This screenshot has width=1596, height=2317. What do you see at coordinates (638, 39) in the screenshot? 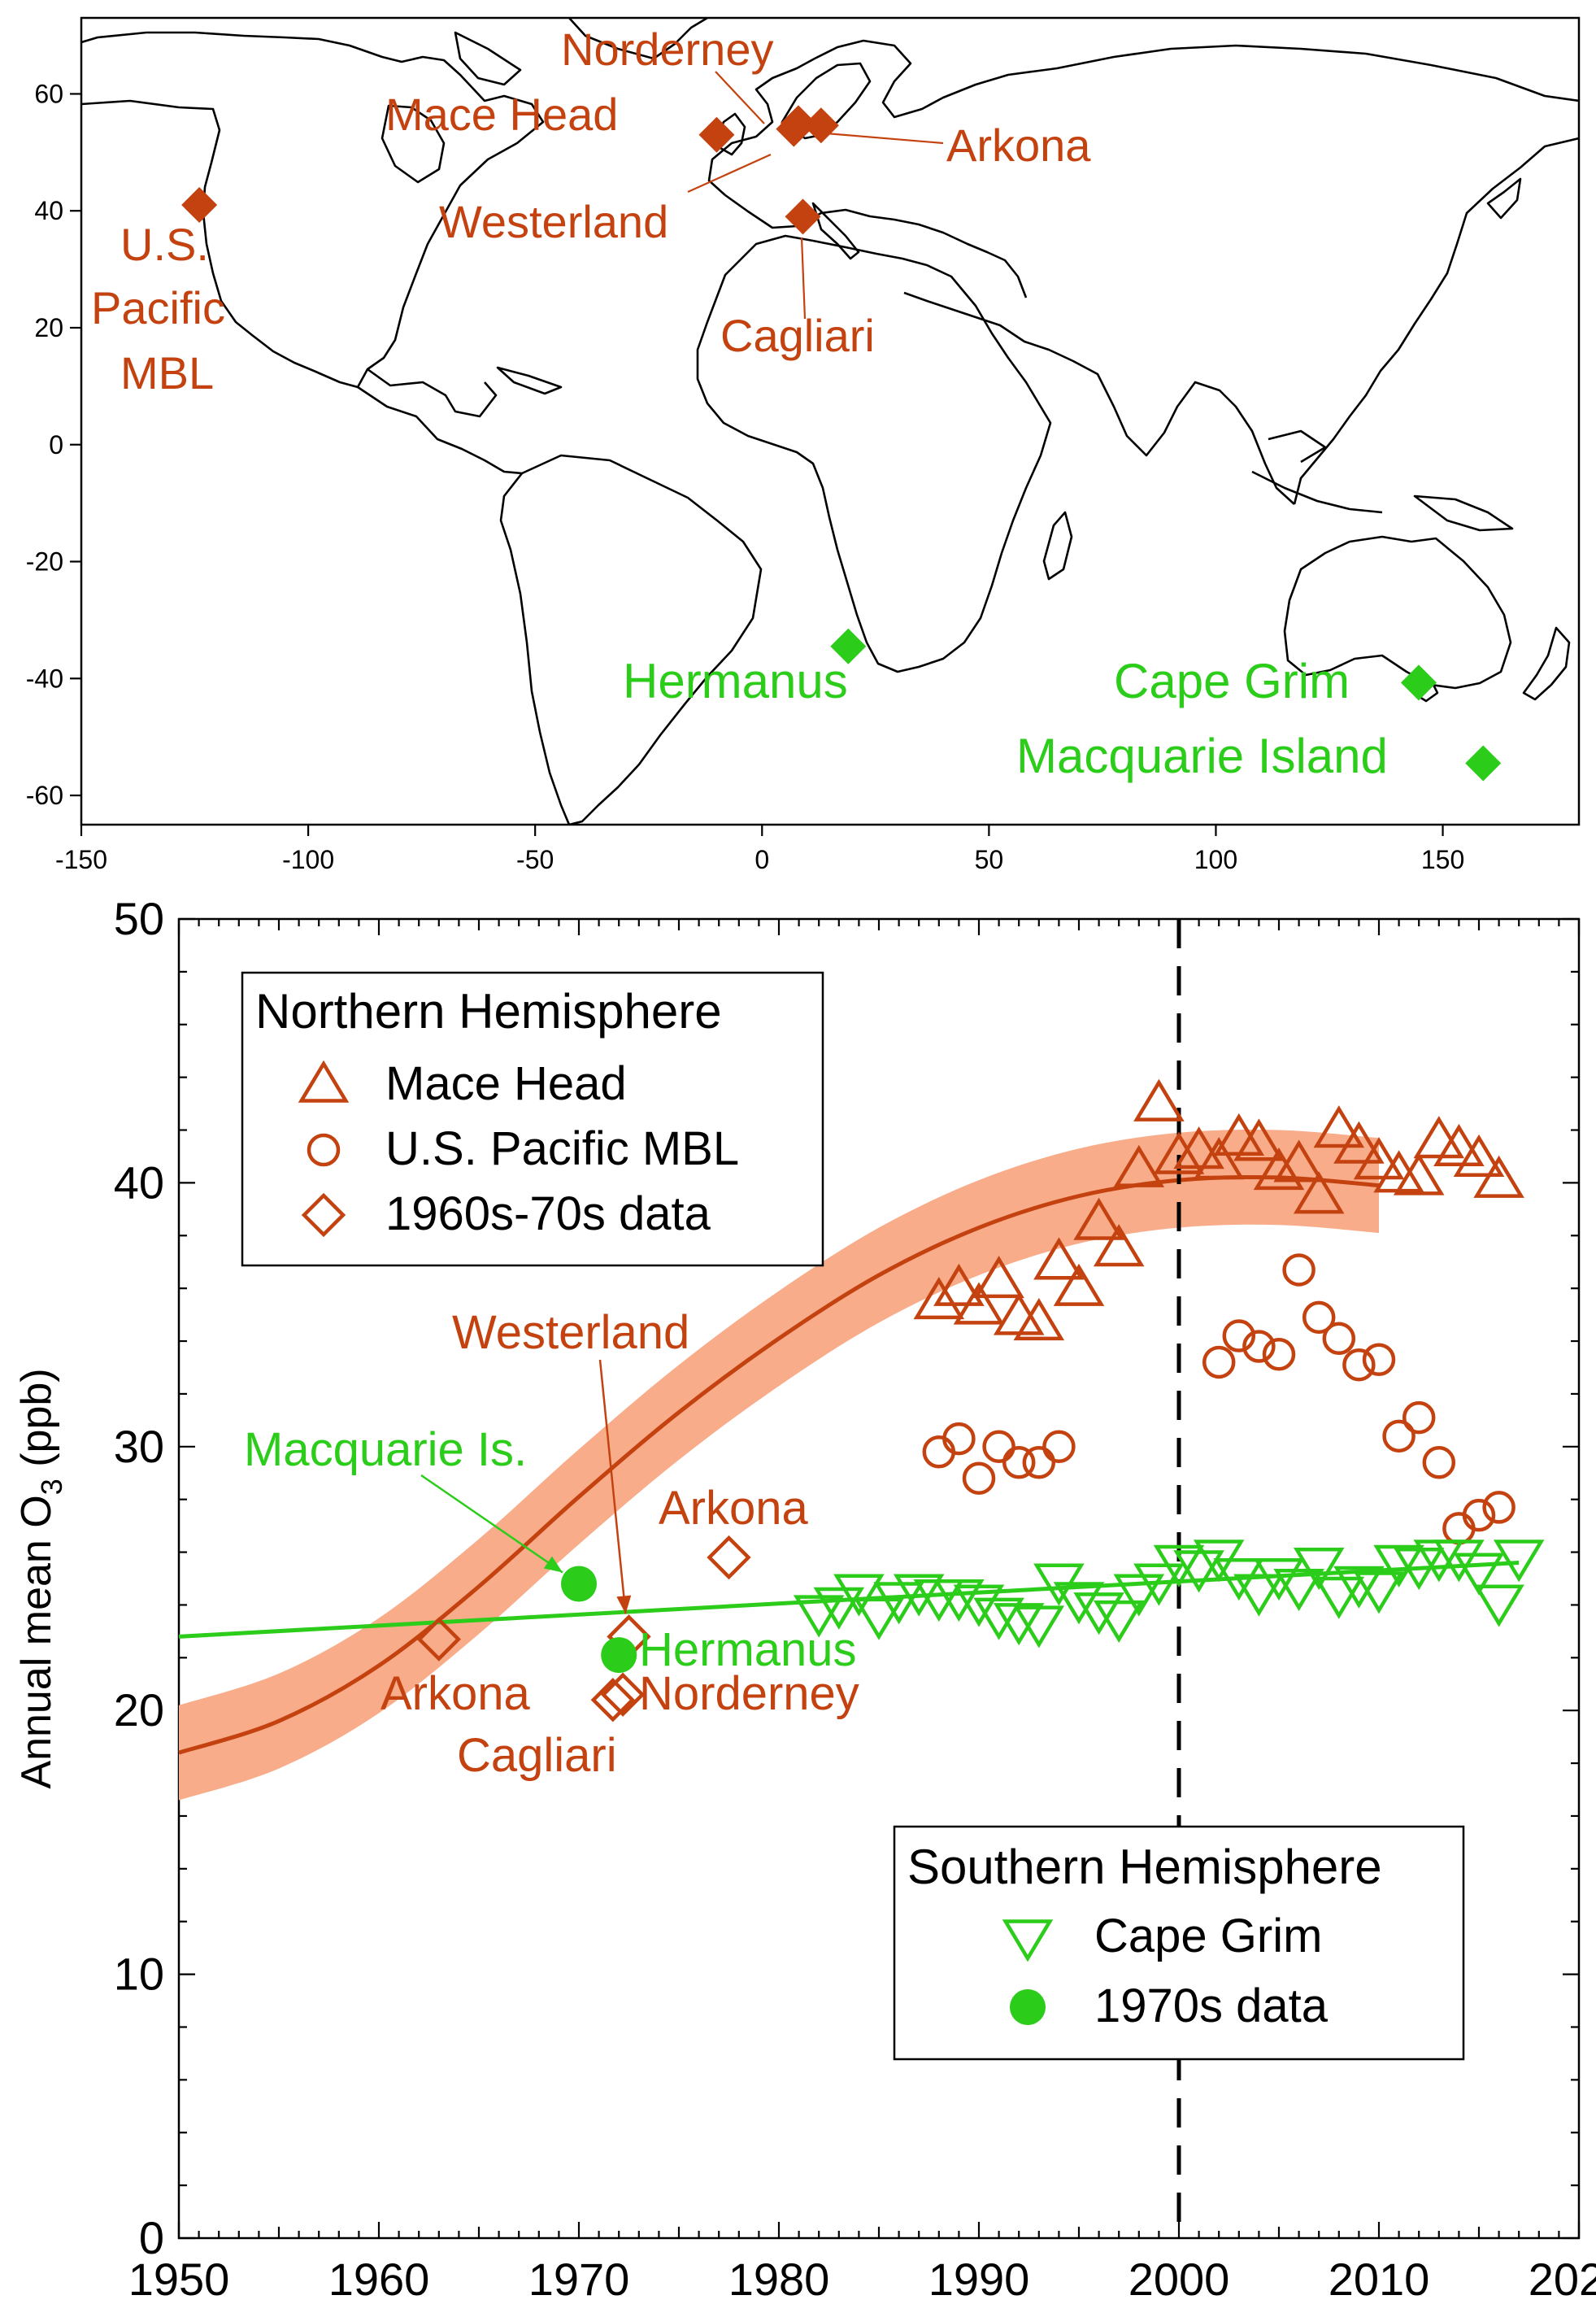
I see `coast-greenland` at bounding box center [638, 39].